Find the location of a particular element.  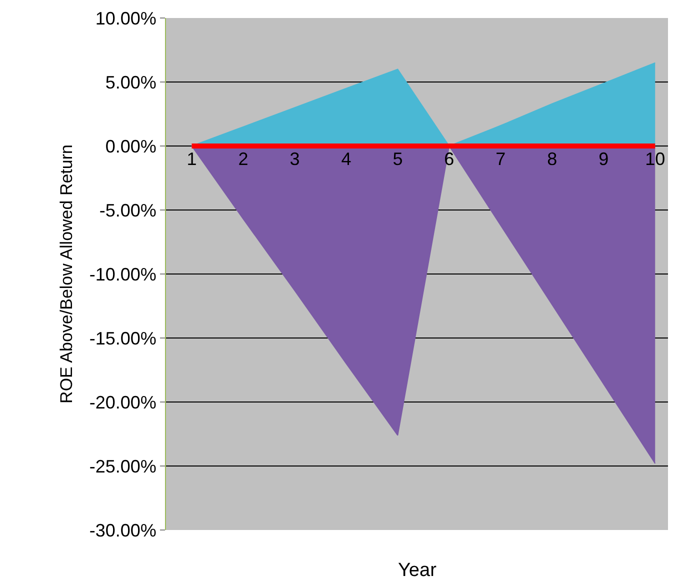

x-tick-label: 10 is located at coordinates (655, 159).